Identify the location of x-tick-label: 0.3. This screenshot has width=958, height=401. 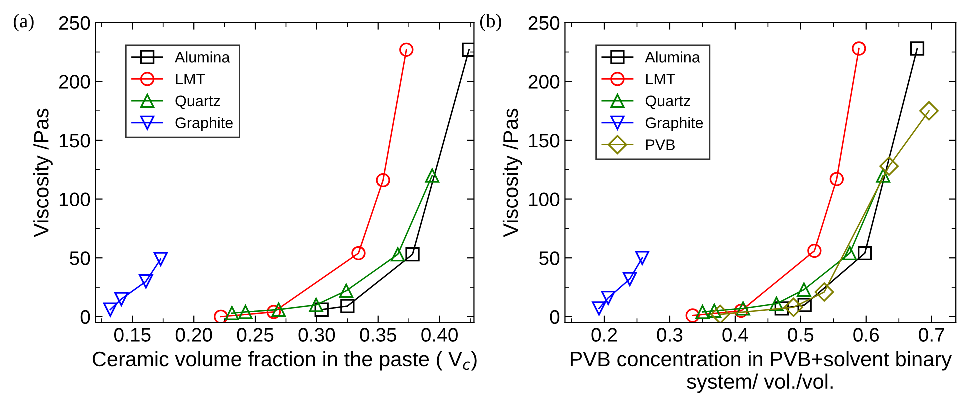
(670, 335).